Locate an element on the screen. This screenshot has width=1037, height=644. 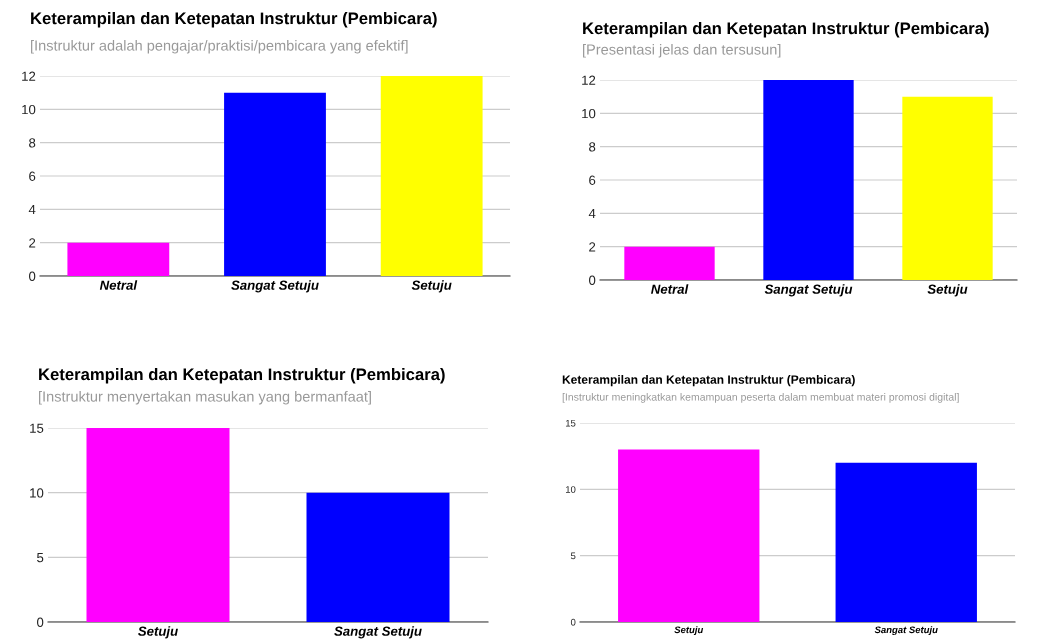
chart-subtitle: [Presentasi jelas dan tersusun] is located at coordinates (682, 51).